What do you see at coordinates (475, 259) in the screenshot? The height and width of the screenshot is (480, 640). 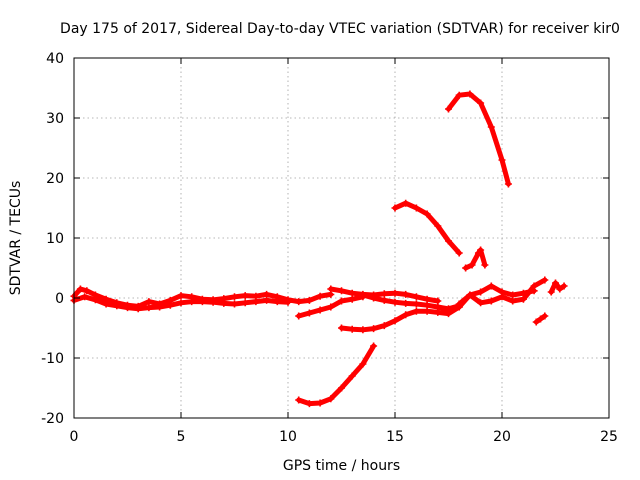 I see `series-arc-18.3-19.2` at bounding box center [475, 259].